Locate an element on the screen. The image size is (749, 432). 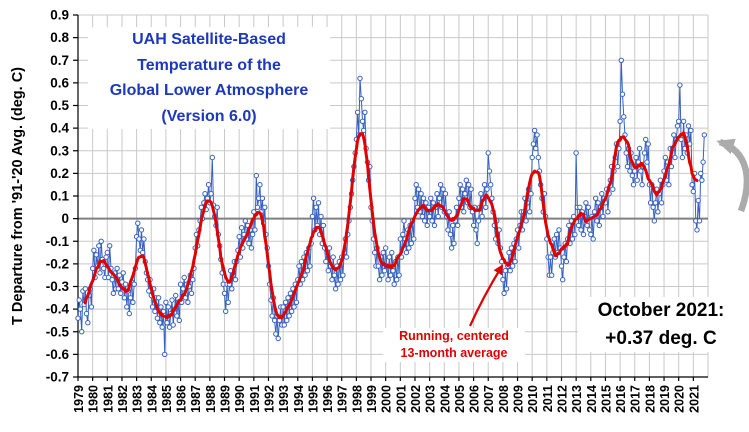
svg-text: 1985 is located at coordinates (167, 399).